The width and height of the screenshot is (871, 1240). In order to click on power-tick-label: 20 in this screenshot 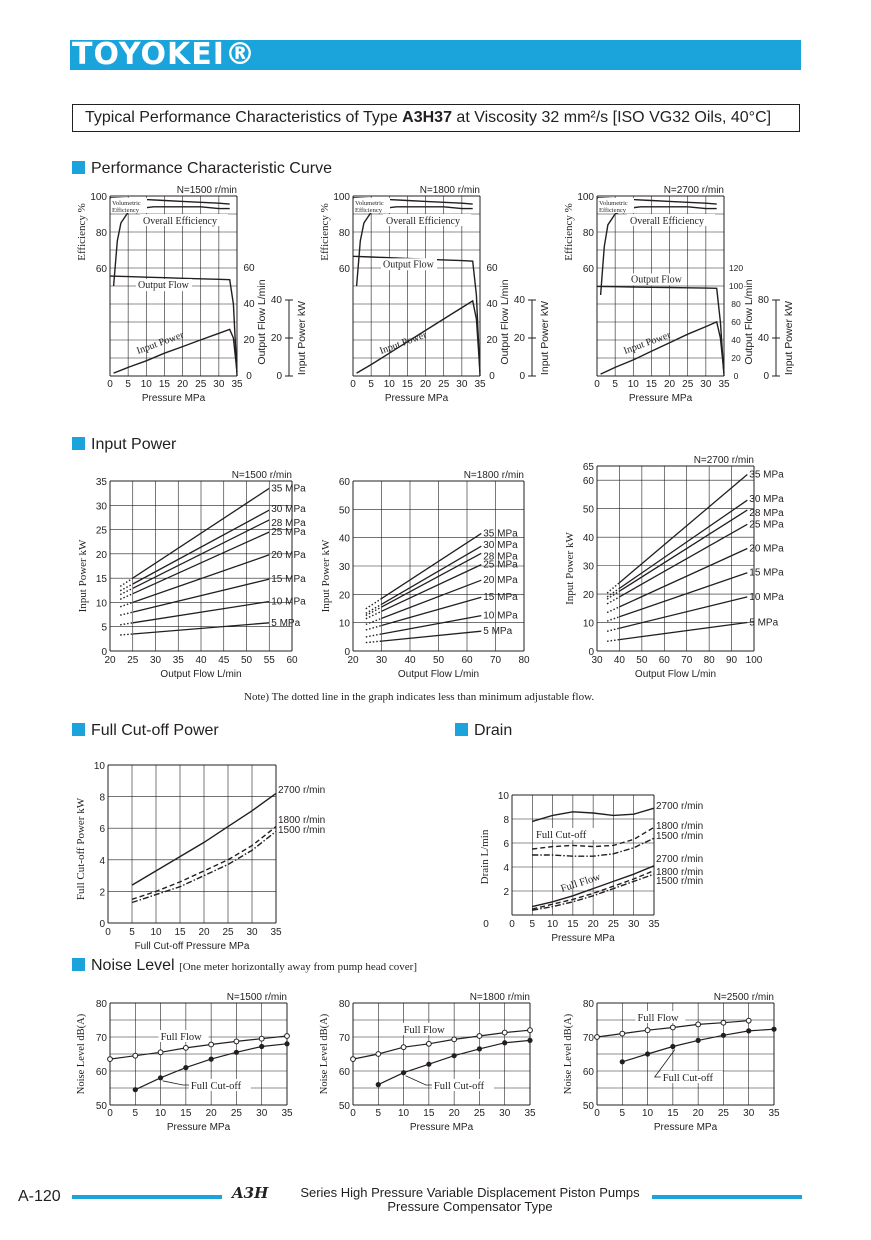, I will do `click(520, 338)`.